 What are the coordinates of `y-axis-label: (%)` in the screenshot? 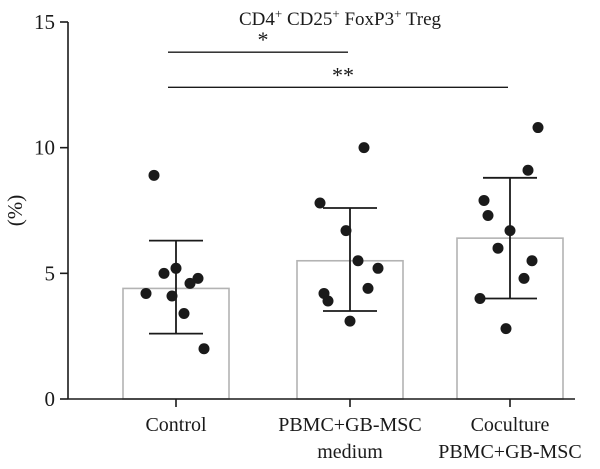 It's located at (15, 210).